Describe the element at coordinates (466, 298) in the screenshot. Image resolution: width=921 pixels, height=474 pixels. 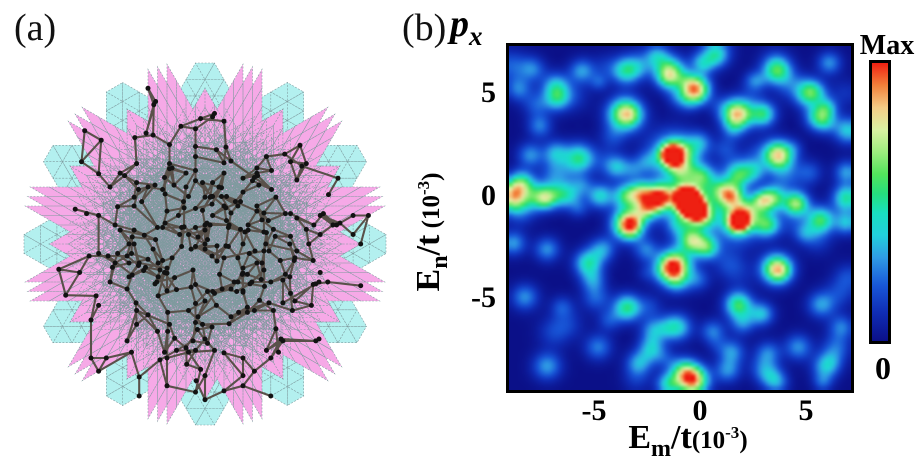
I see `y-tick-neg5: -5` at that location.